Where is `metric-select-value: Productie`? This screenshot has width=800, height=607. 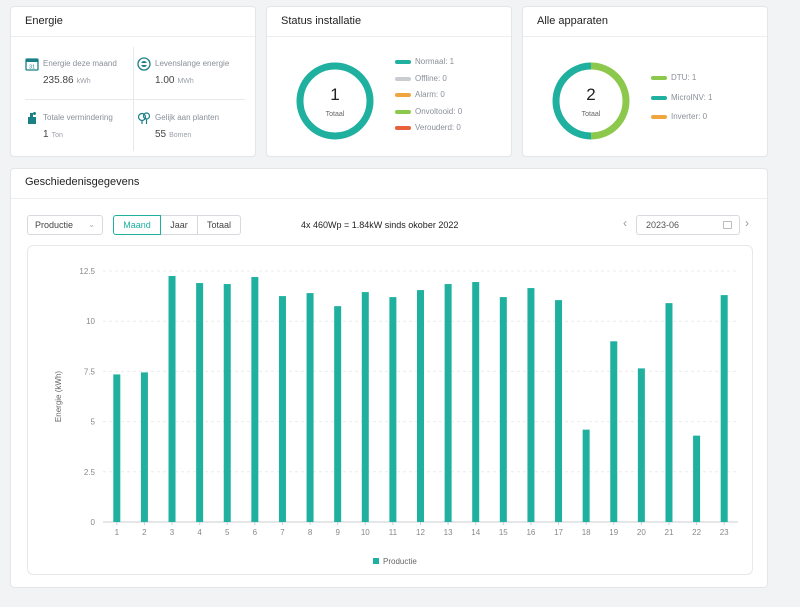 metric-select-value: Productie is located at coordinates (54, 225).